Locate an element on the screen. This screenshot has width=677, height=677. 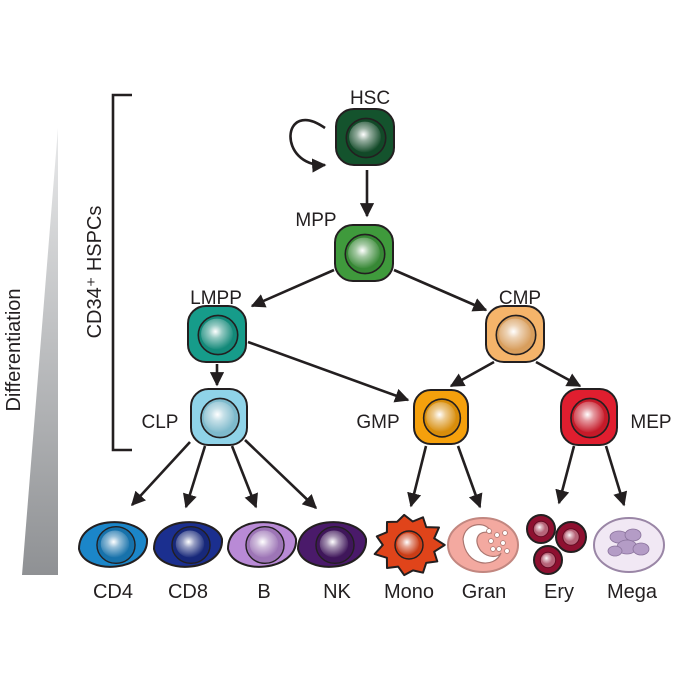
label-cmp: CMP is located at coordinates (520, 298).